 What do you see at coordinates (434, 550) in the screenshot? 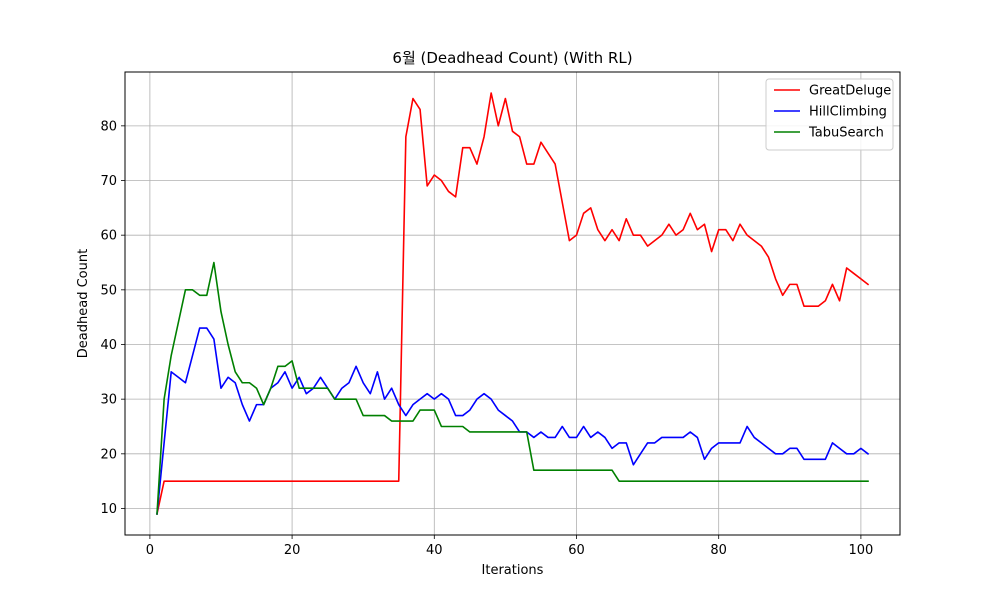
I see `x-tick-label: 40` at bounding box center [434, 550].